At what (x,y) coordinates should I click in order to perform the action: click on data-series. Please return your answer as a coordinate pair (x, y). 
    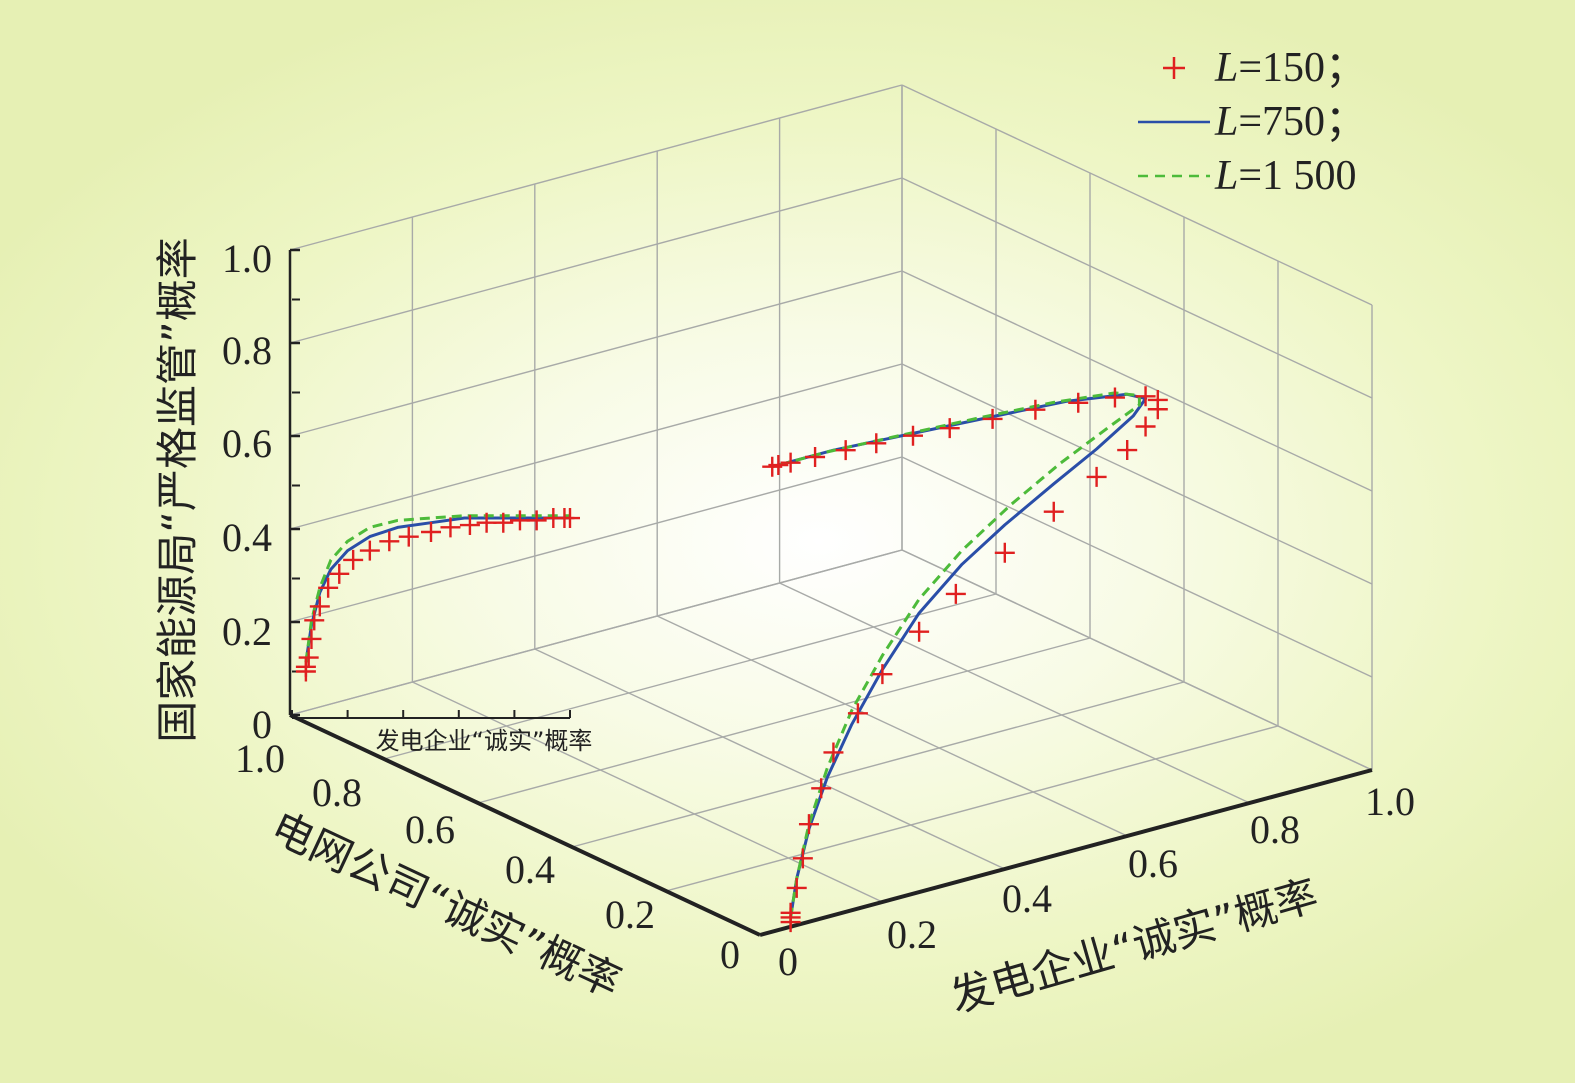
    Looking at the image, I should click on (965, 659).